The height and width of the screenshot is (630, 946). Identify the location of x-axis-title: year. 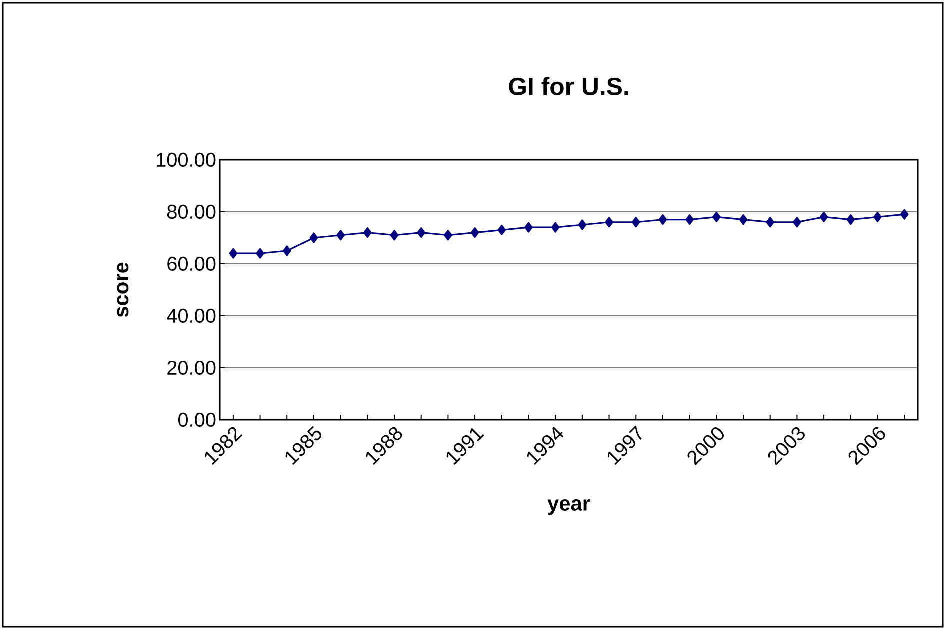
(569, 508).